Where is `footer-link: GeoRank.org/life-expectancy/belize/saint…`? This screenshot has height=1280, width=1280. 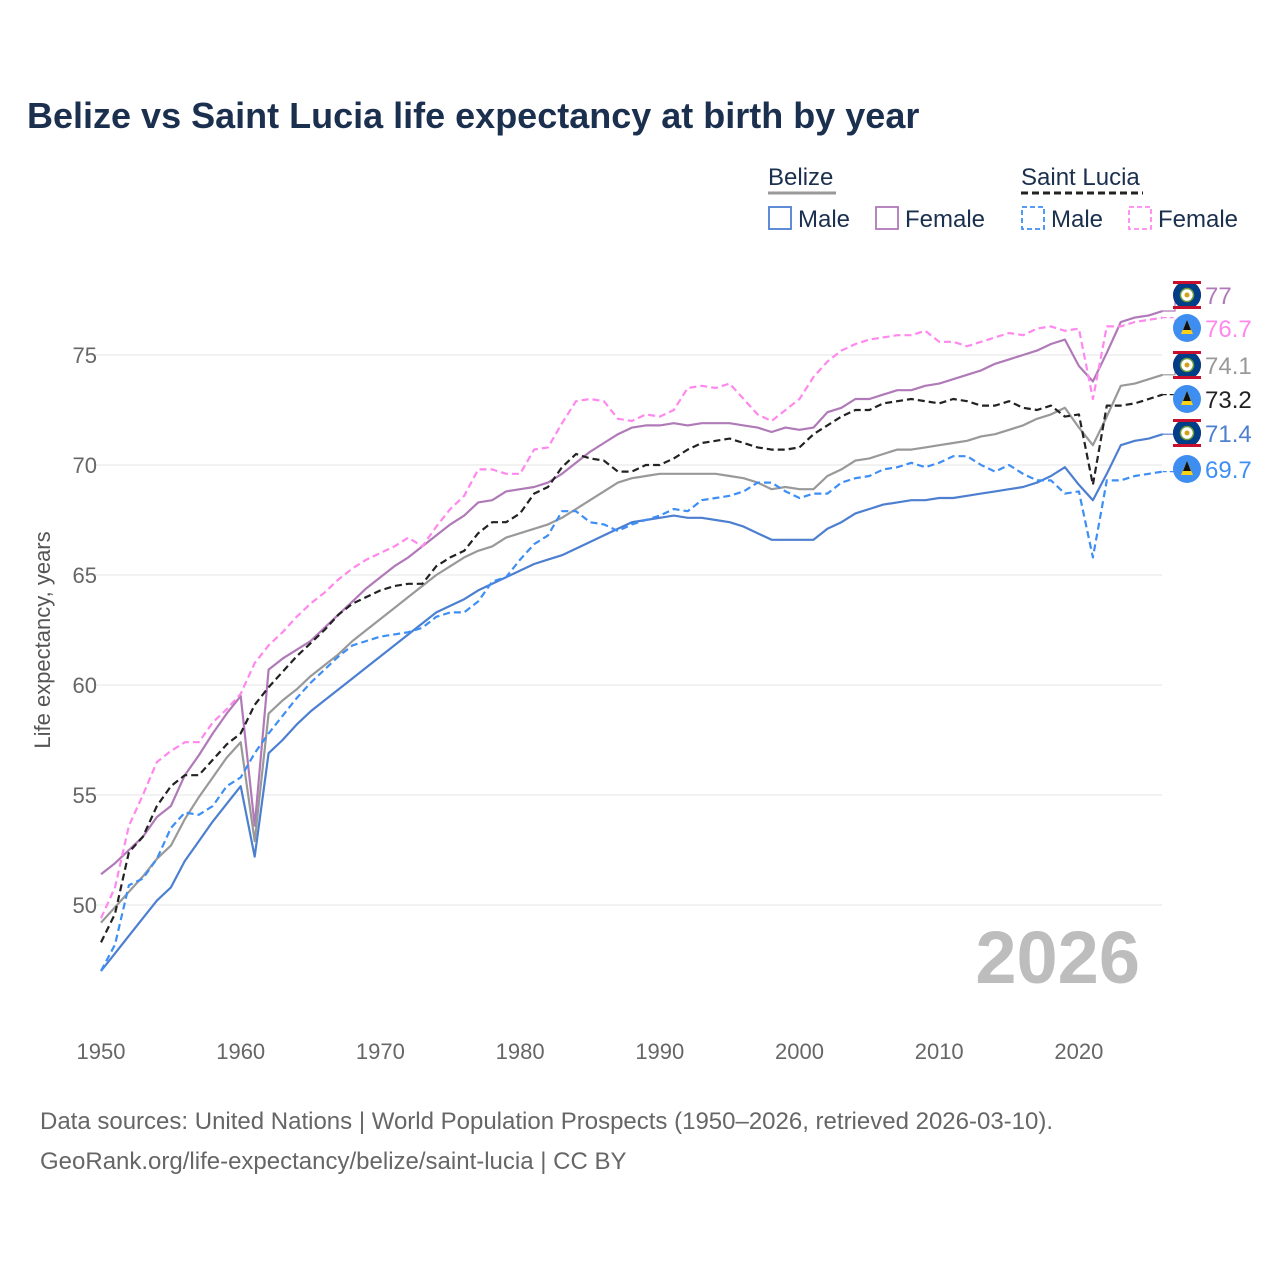 footer-link: GeoRank.org/life-expectancy/belize/saint… is located at coordinates (333, 1161).